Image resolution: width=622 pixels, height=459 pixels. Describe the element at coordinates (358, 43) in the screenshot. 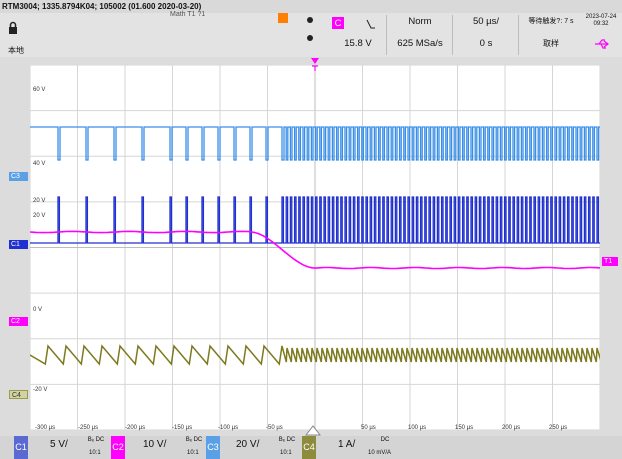

I see `trigger-level: 15.8 V` at that location.